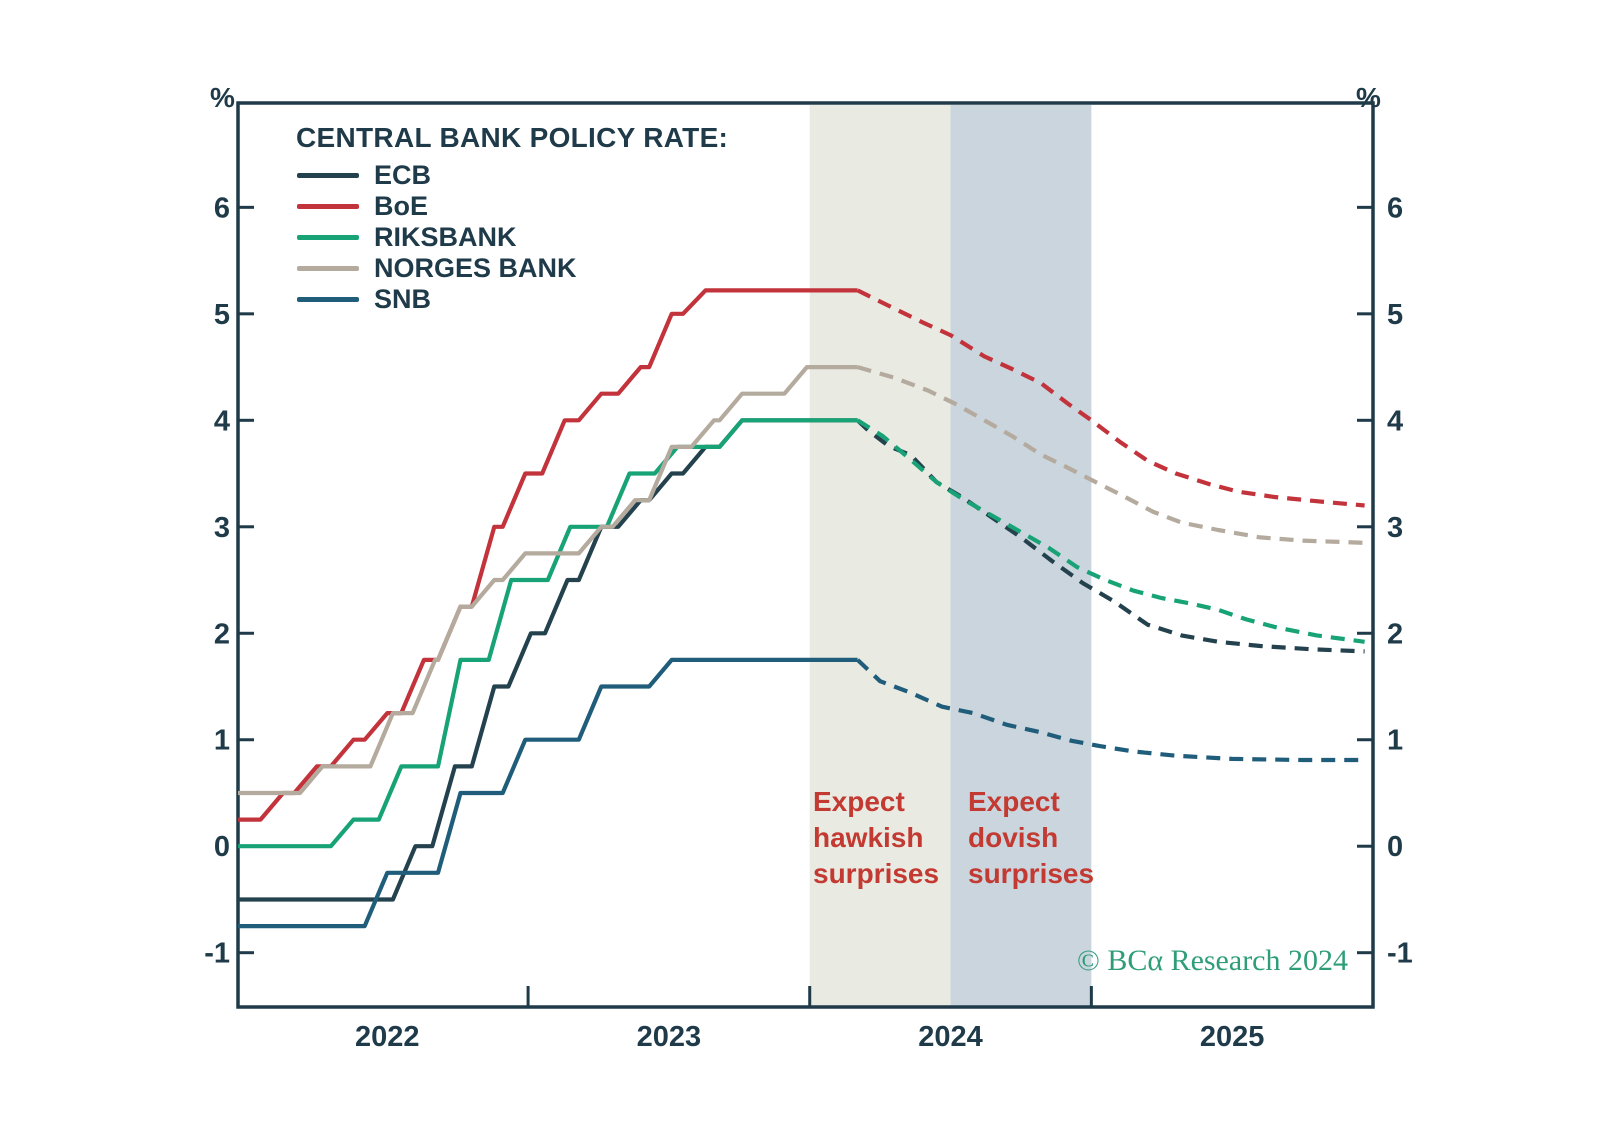 This screenshot has height=1144, width=1598. Describe the element at coordinates (1395, 315) in the screenshot. I see `y-tick-label-right: 5` at that location.